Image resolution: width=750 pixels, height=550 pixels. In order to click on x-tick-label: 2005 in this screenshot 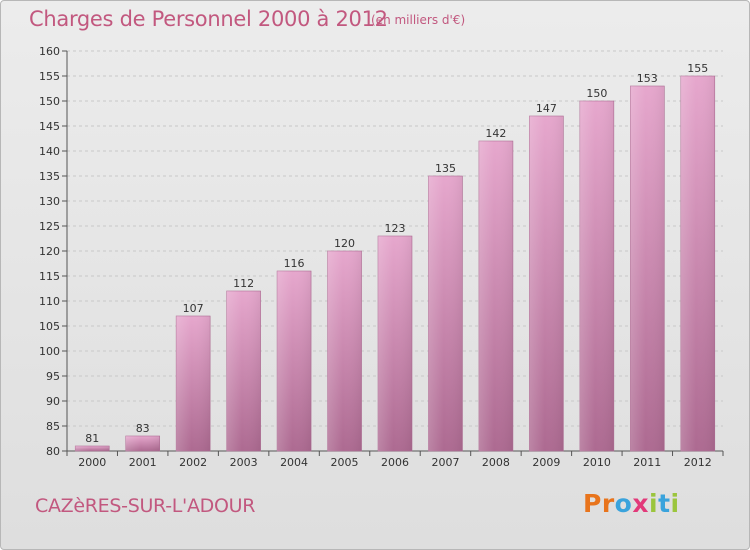, I will do `click(345, 462)`.